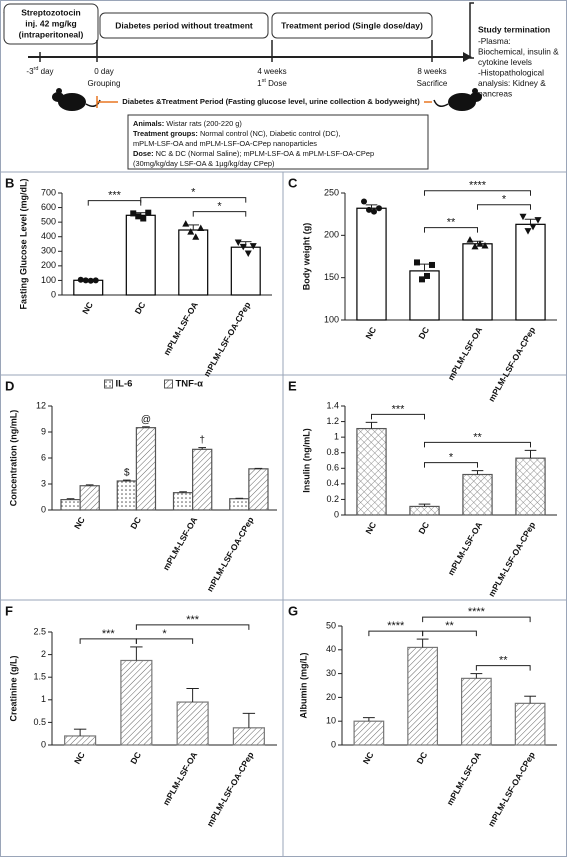 The width and height of the screenshot is (567, 857). I want to click on y-tick-label: 0.4, so click(332, 483).